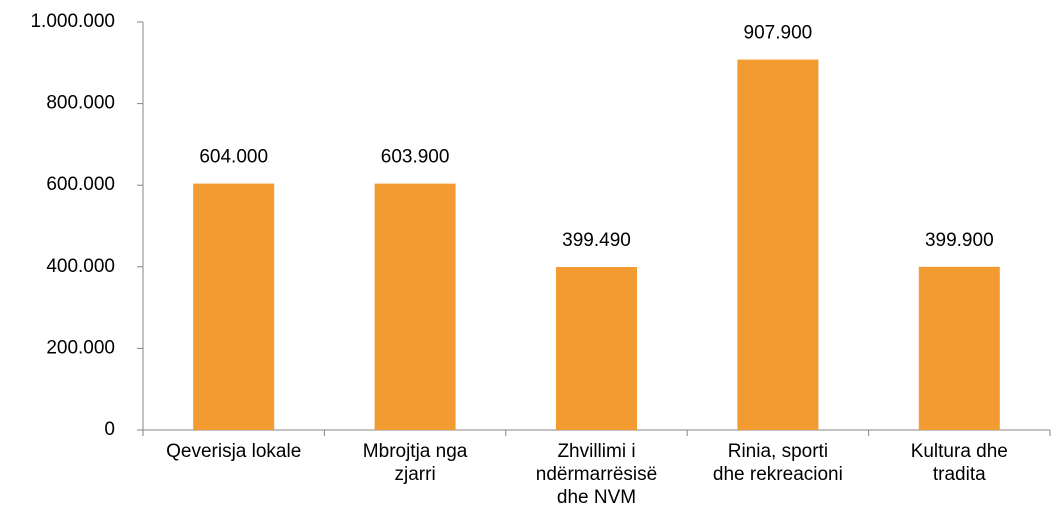 Image resolution: width=1060 pixels, height=529 pixels. Describe the element at coordinates (596, 240) in the screenshot. I see `value-label: 399.490` at that location.